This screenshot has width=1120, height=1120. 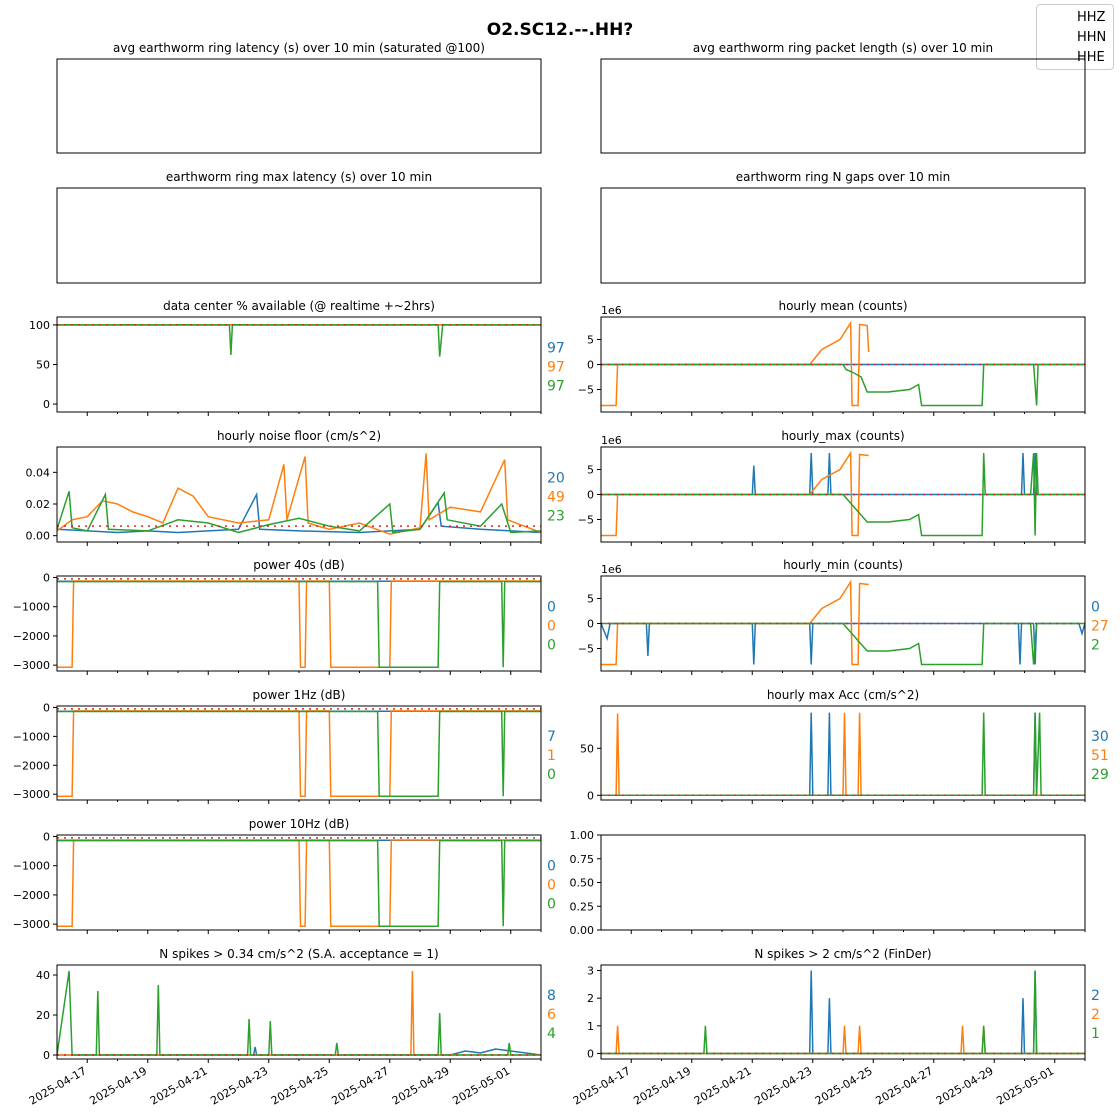 I want to click on legend-entry-hhz: HHZ, so click(x=1091, y=17).